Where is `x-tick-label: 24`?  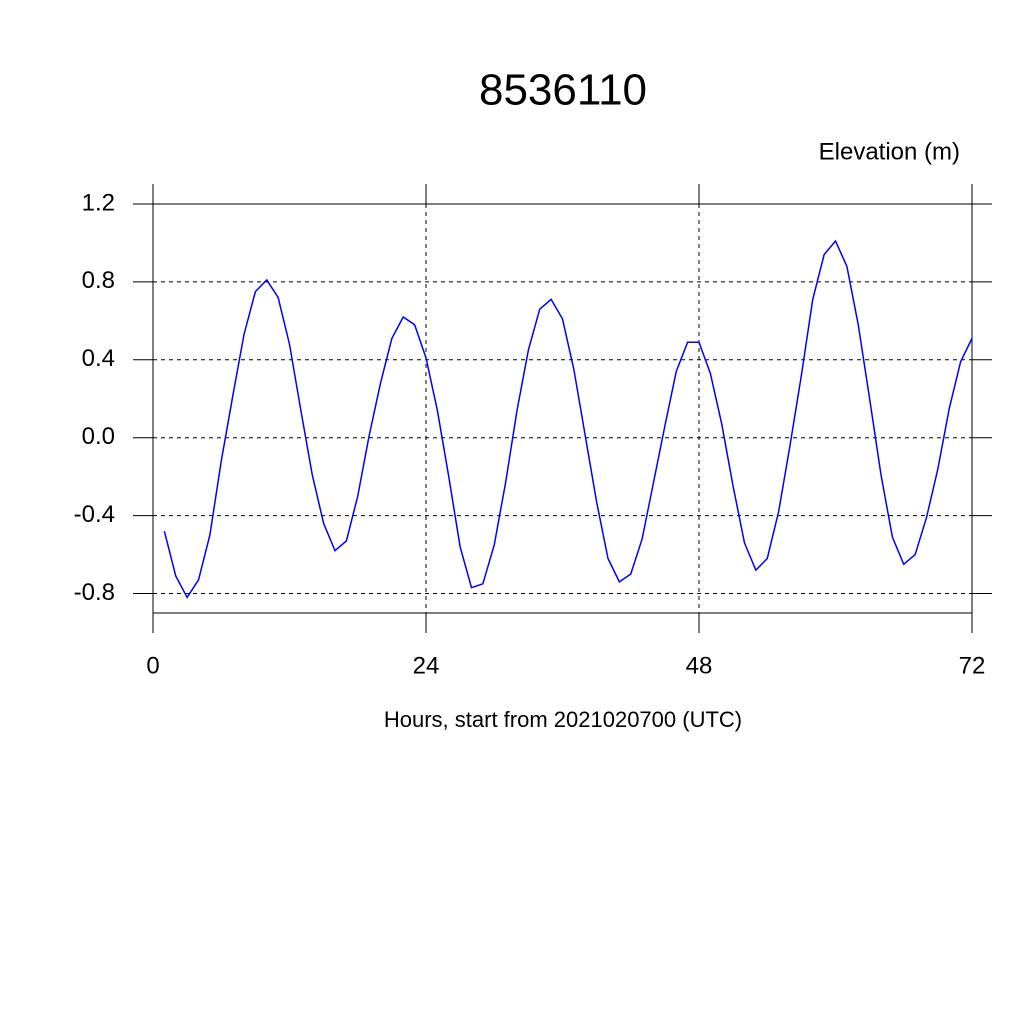 x-tick-label: 24 is located at coordinates (426, 665).